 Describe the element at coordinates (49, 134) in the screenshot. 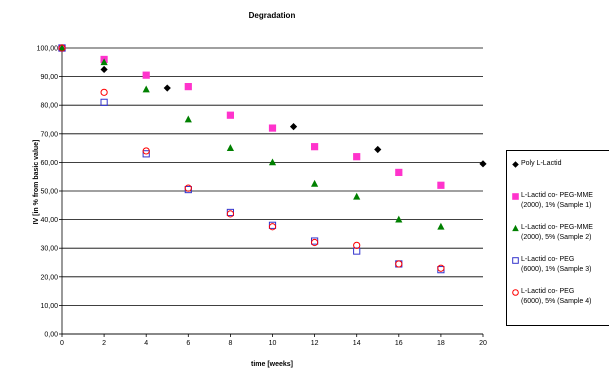

I see `y-tick-label: 70,00` at that location.